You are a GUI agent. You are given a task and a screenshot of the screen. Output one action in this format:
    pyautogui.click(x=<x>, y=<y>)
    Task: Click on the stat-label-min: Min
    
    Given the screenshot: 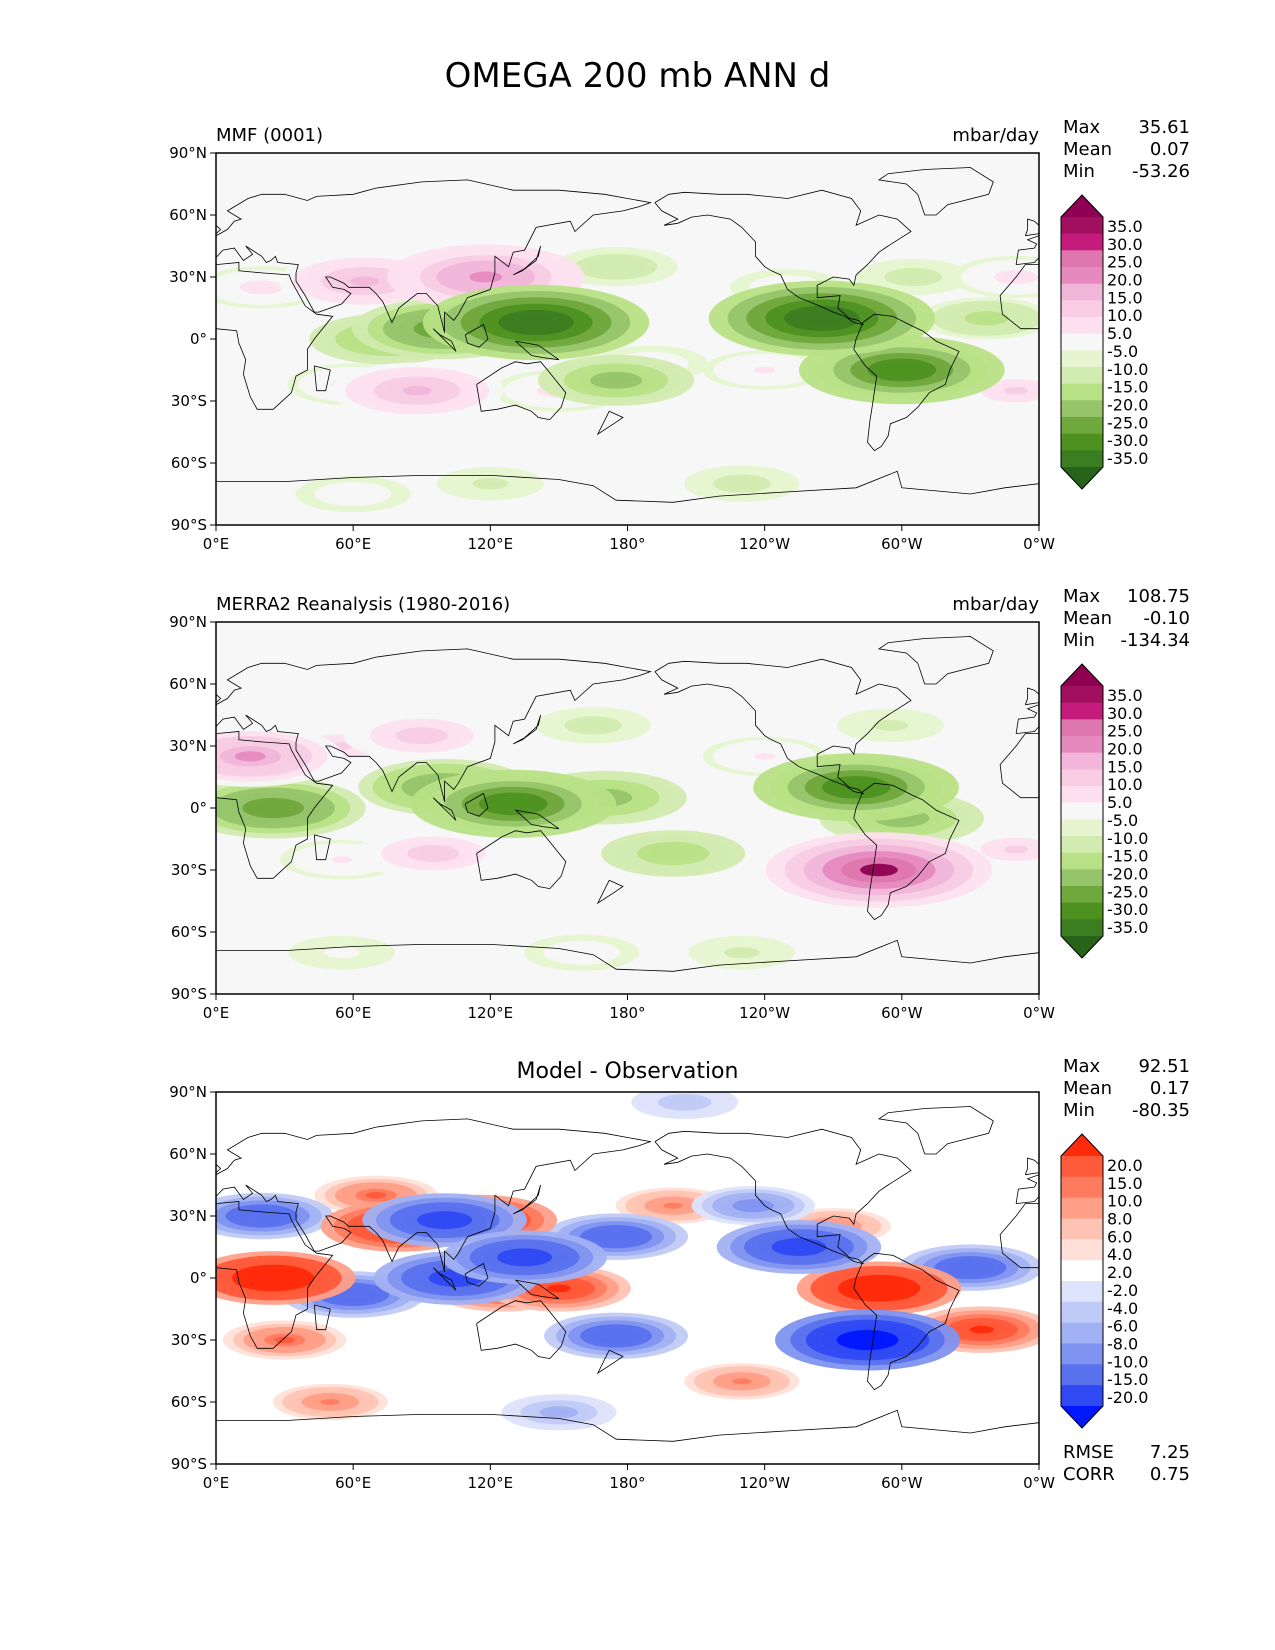 What is the action you would take?
    pyautogui.click(x=1079, y=1110)
    